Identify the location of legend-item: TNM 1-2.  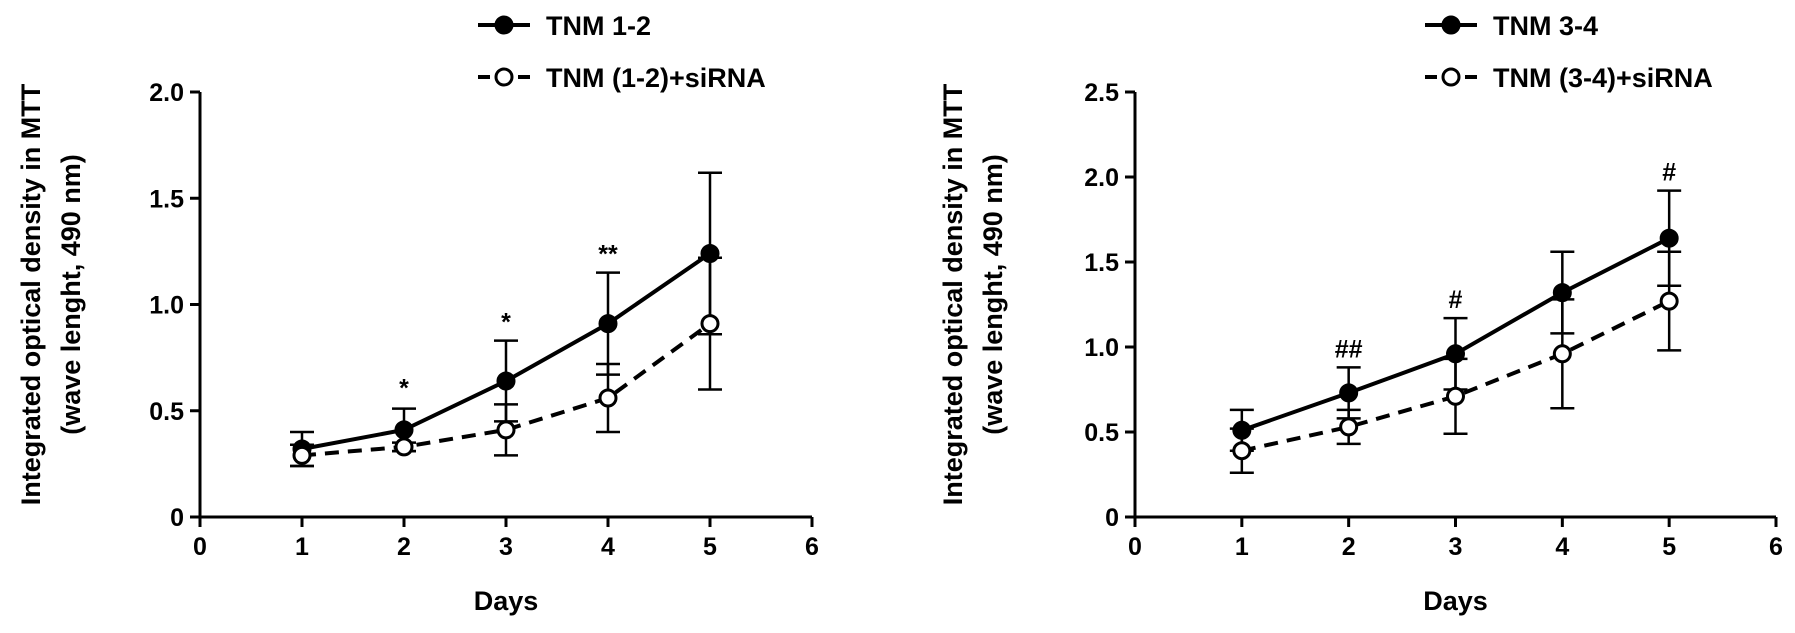
(564, 26).